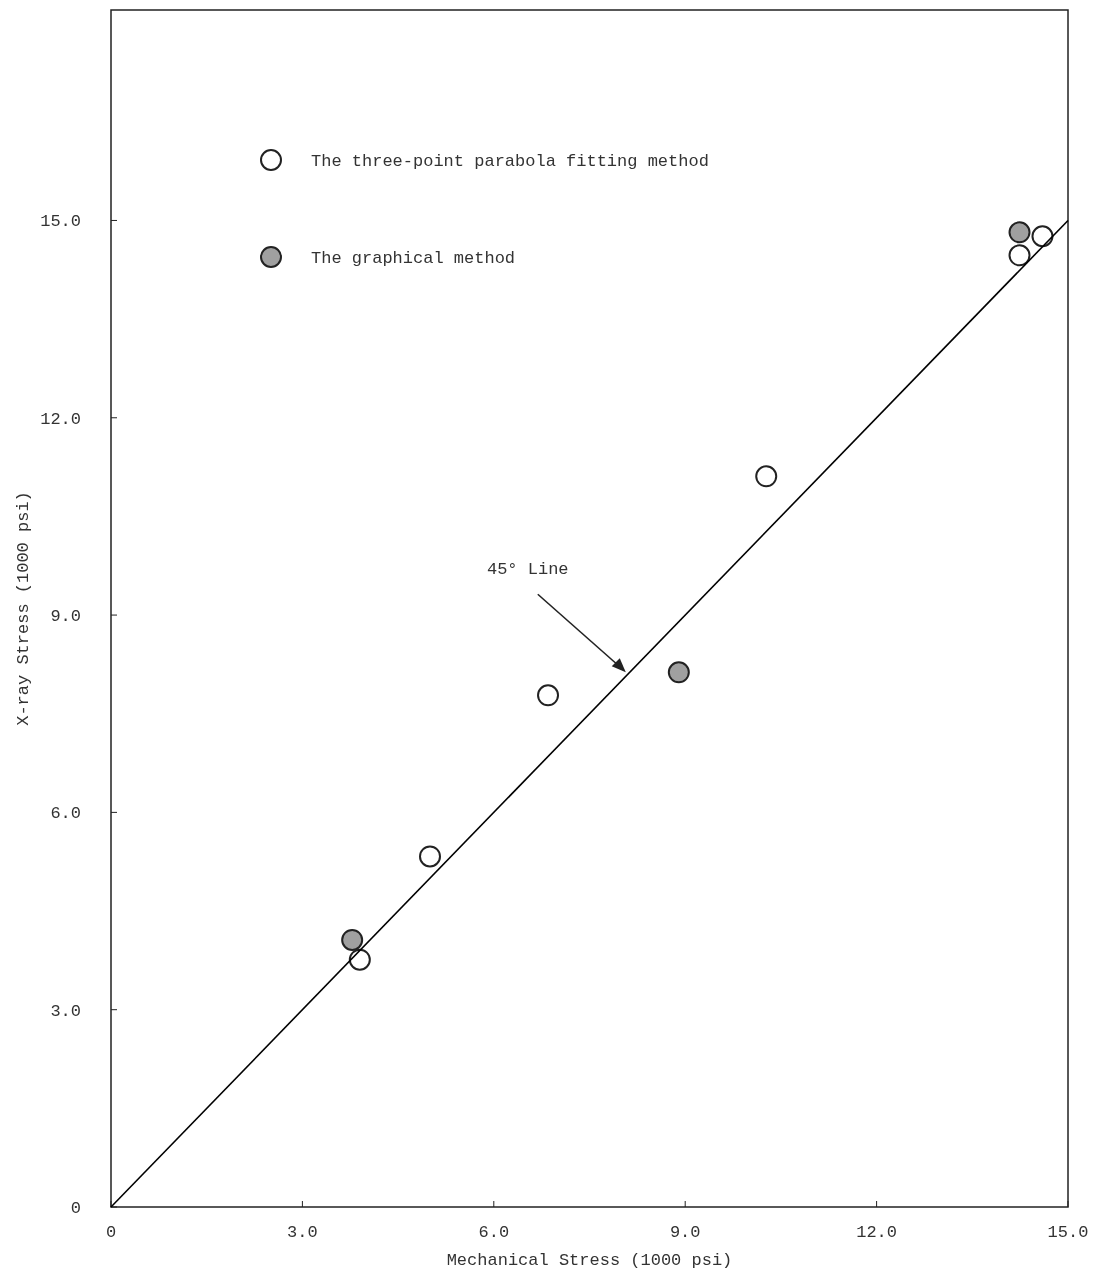 This screenshot has height=1282, width=1107. I want to click on x-tick-label: 12.0, so click(877, 1232).